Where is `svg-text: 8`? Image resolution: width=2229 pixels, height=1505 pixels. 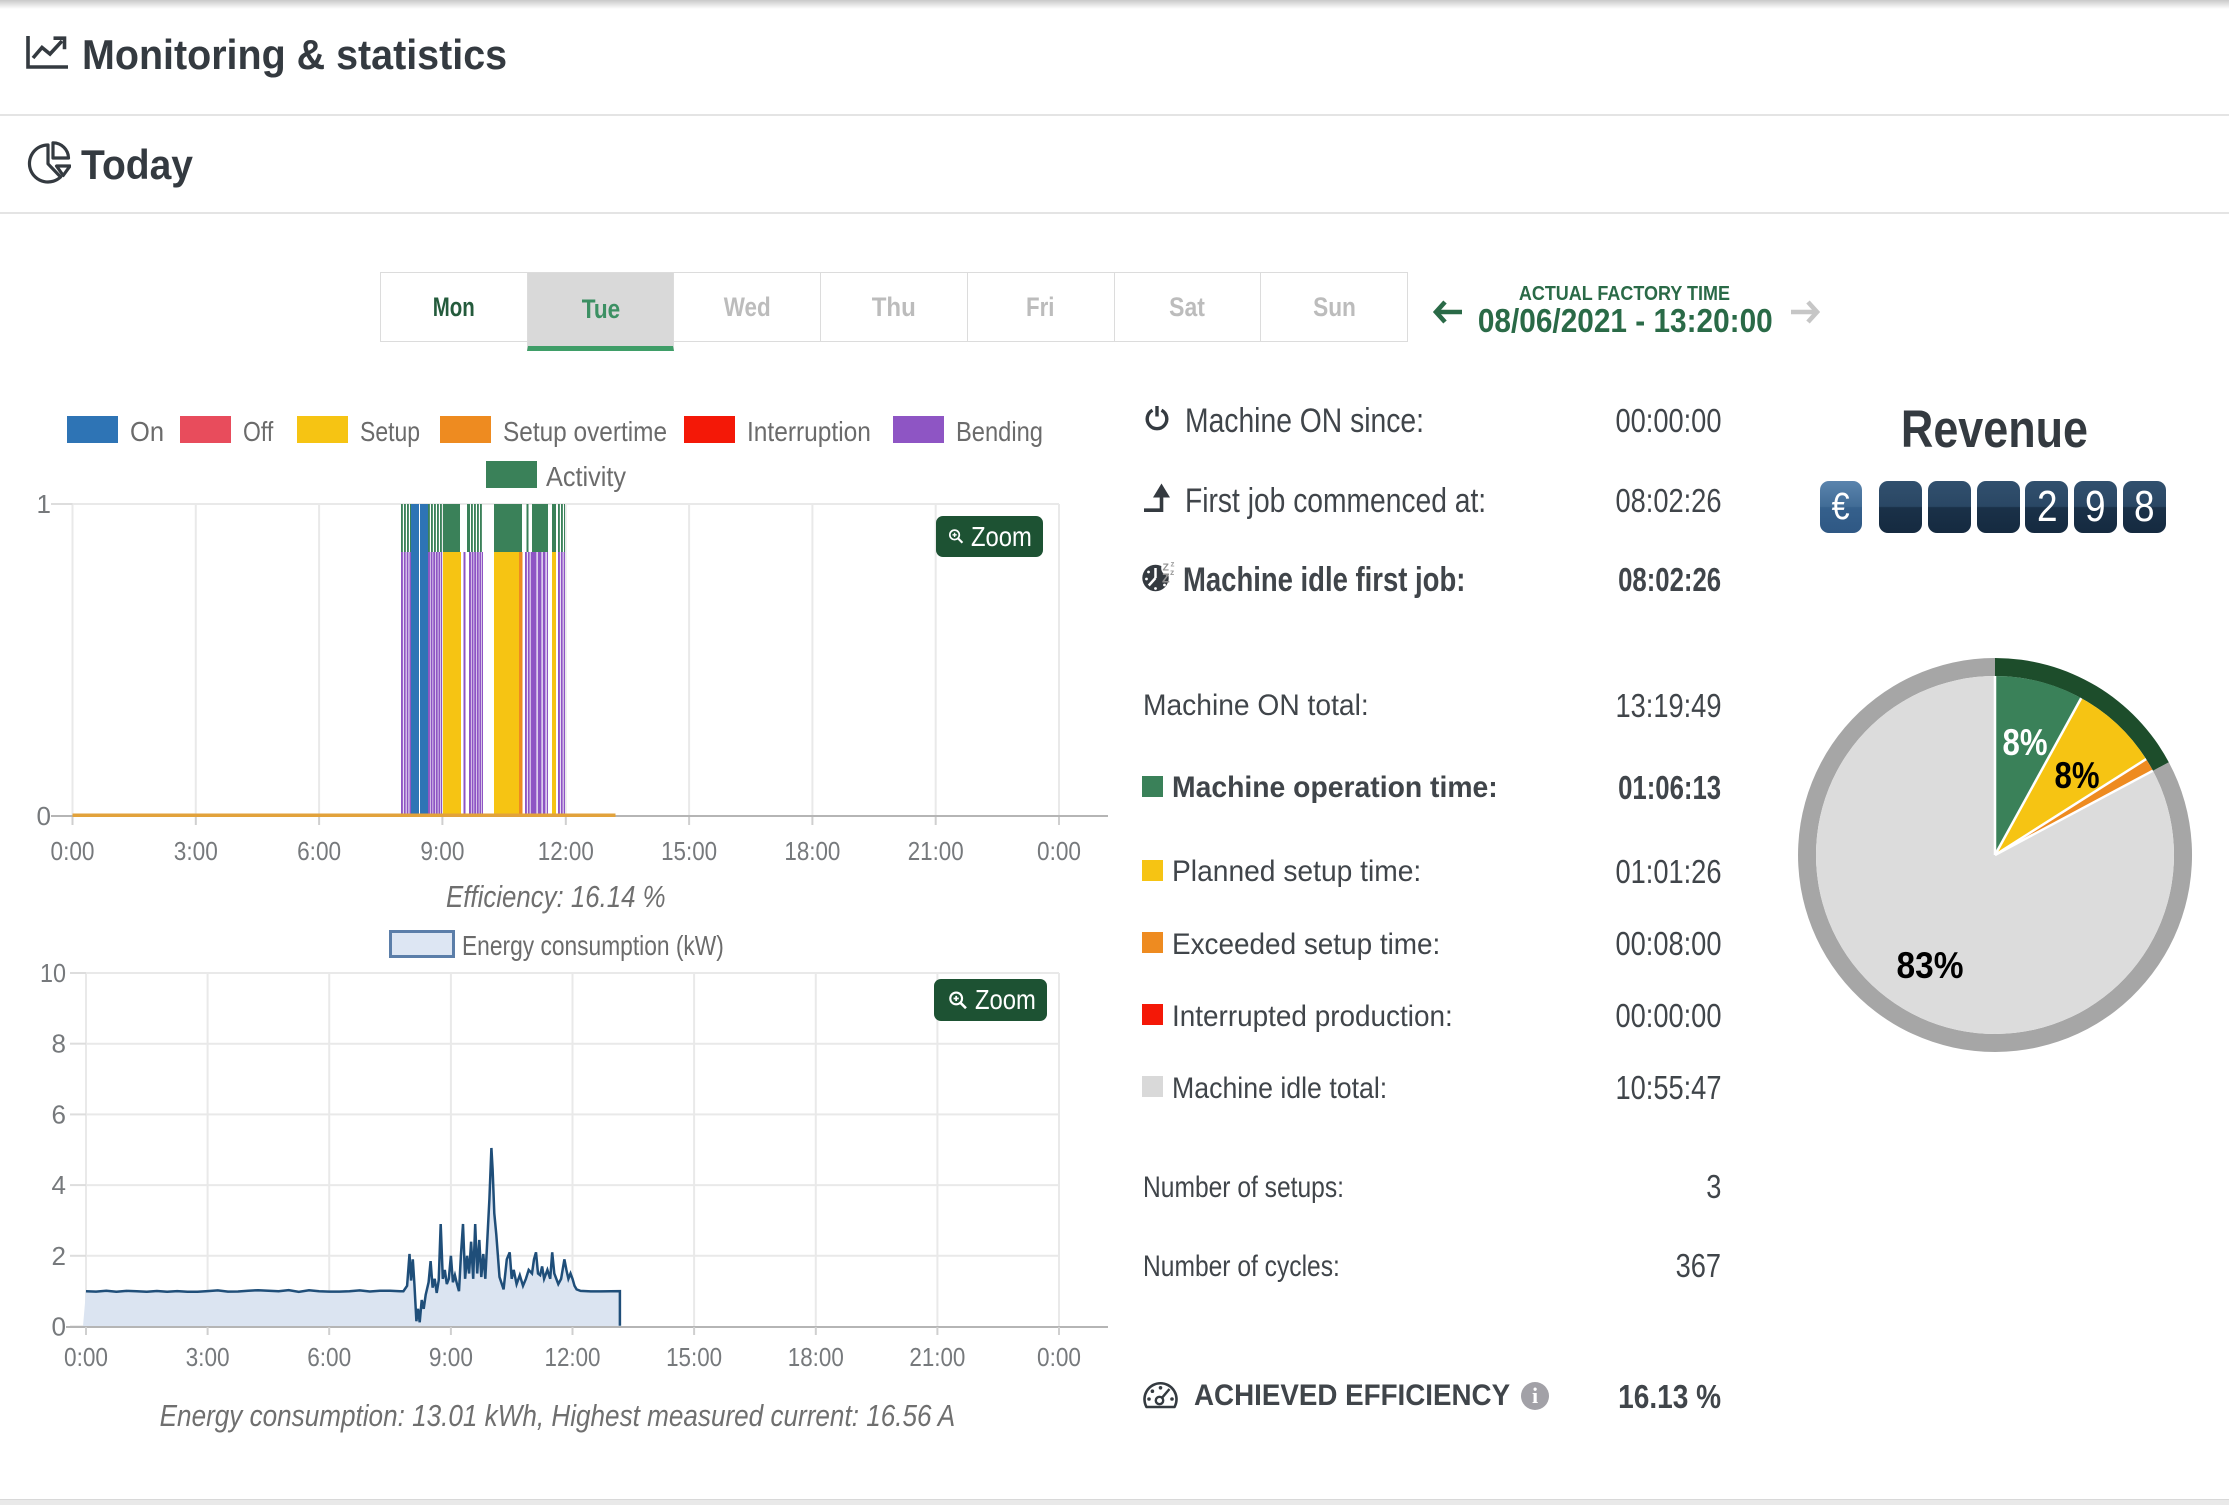 svg-text: 8 is located at coordinates (59, 1044).